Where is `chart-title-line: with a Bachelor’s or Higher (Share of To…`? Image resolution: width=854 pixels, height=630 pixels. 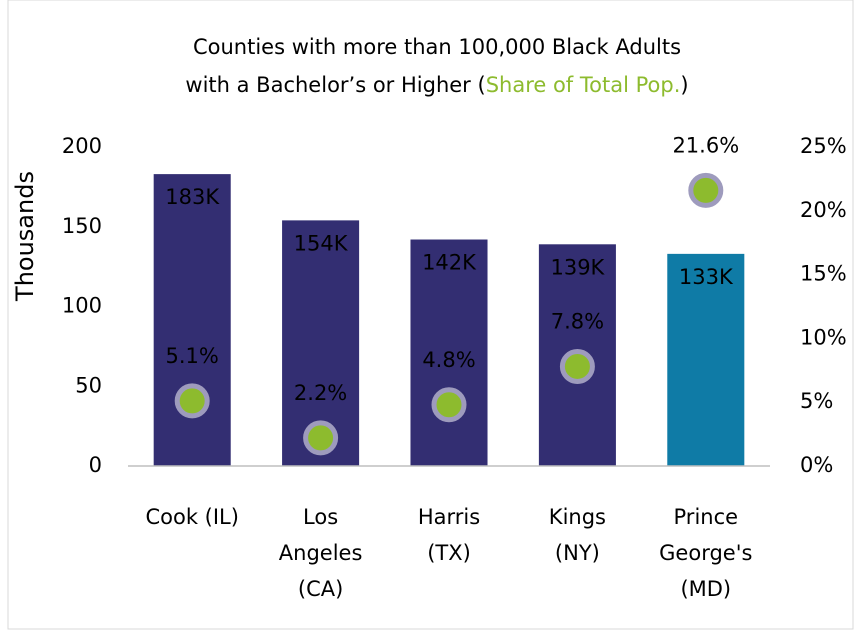
chart-title-line: with a Bachelor’s or Higher (Share of To… is located at coordinates (436, 85).